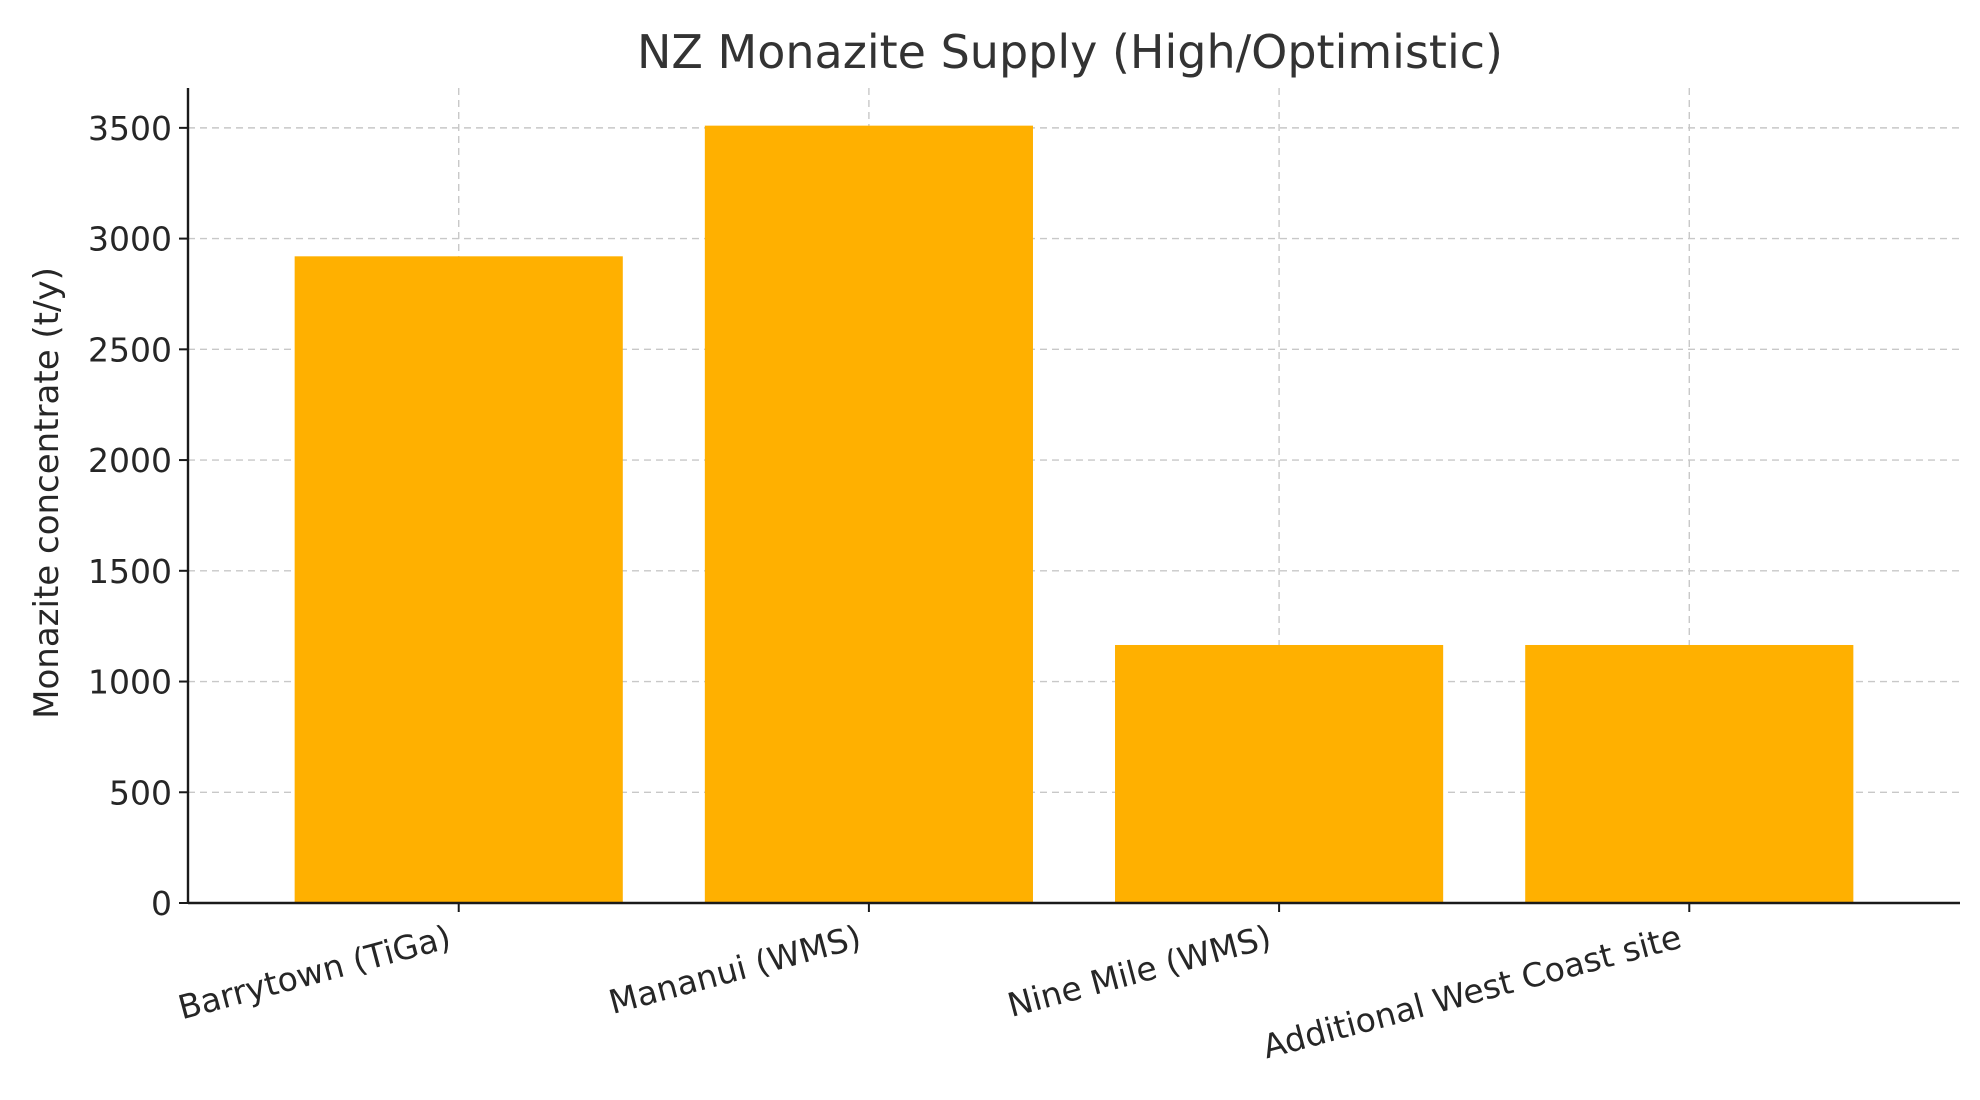 The height and width of the screenshot is (1100, 1980). Describe the element at coordinates (130, 128) in the screenshot. I see `y-tick-label-7: 3500` at that location.